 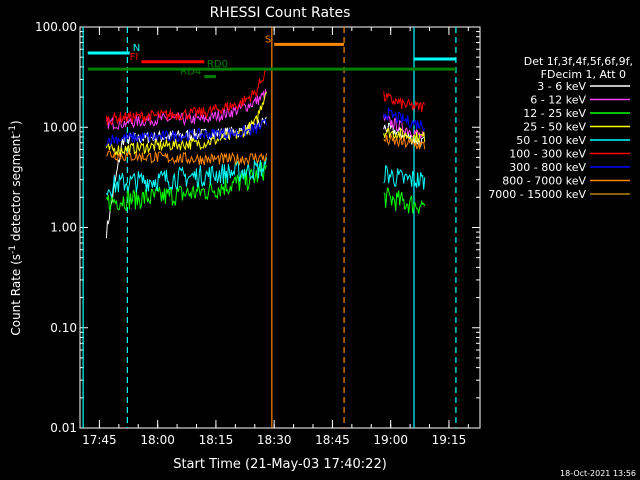 What do you see at coordinates (63, 428) in the screenshot?
I see `y-tick-label-0: 0.01` at bounding box center [63, 428].